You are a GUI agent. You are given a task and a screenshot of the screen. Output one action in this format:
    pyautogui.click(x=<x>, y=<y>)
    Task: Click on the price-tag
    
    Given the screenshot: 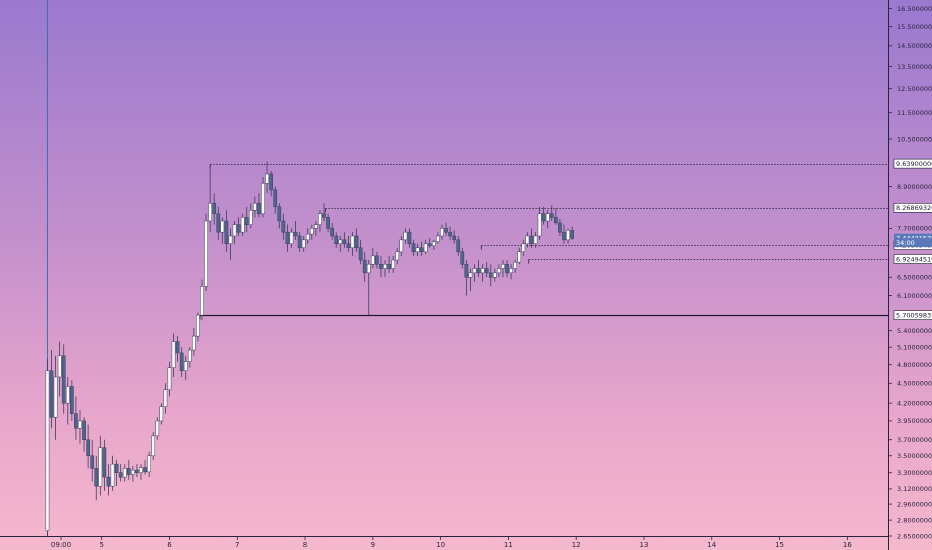 What is the action you would take?
    pyautogui.click(x=913, y=243)
    